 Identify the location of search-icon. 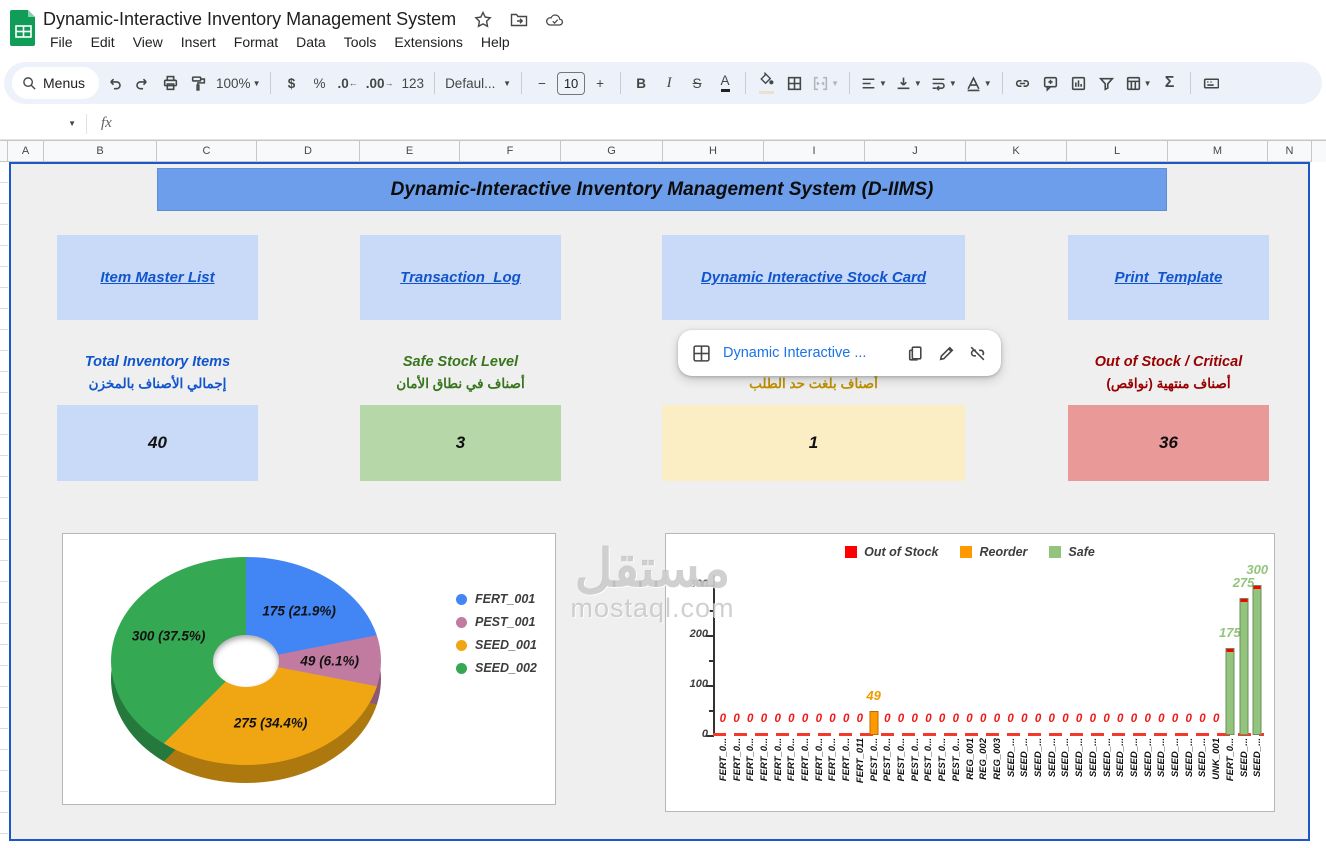
(29, 83).